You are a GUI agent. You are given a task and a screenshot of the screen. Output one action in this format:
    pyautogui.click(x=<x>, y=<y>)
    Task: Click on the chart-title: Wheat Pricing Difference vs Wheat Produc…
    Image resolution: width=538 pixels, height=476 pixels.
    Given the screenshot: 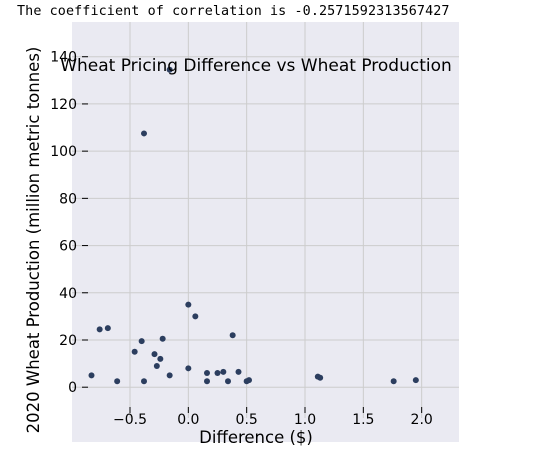 What is the action you would take?
    pyautogui.click(x=256, y=66)
    